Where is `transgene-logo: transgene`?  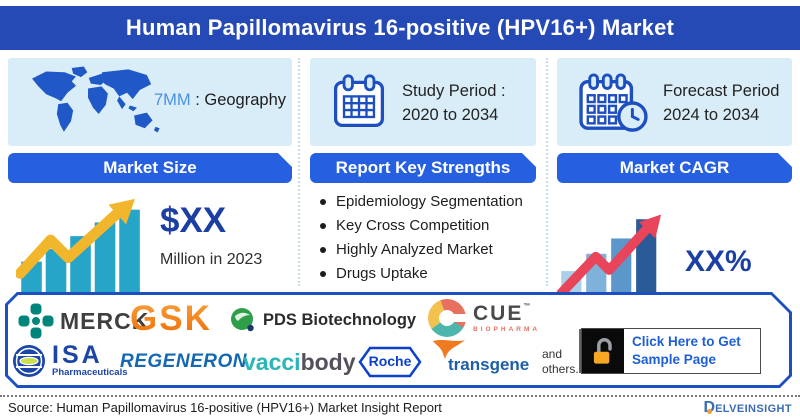
transgene-logo: transgene is located at coordinates (480, 358).